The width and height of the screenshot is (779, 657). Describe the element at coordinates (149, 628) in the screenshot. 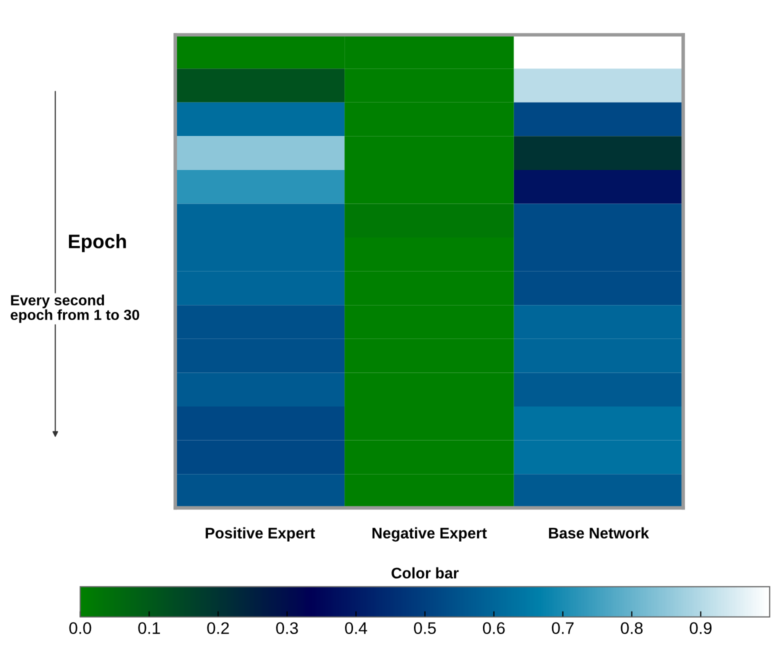

I see `color-bar-label: 0.1` at that location.